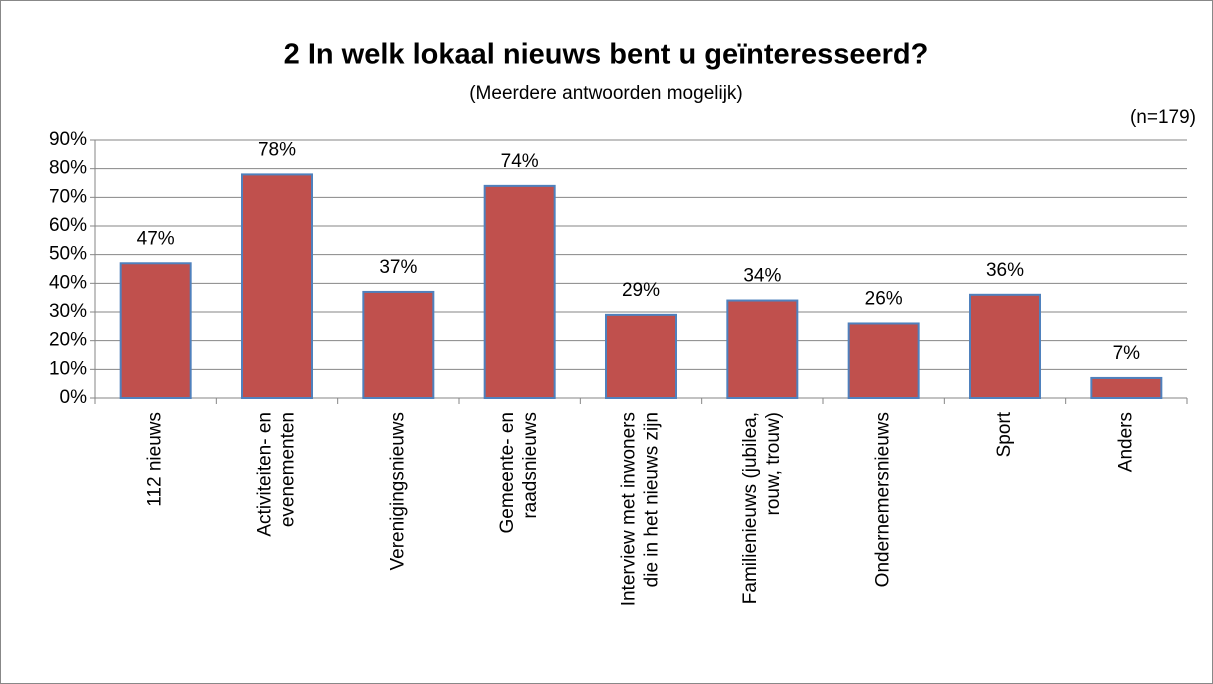 Image resolution: width=1213 pixels, height=684 pixels. Describe the element at coordinates (773, 463) in the screenshot. I see `x-tick-label: rouw, trouw)` at that location.